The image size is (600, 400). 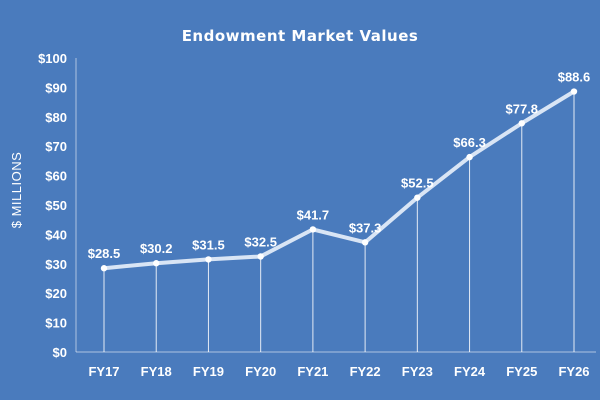 I want to click on y-tick-label: $70, so click(x=56, y=146).